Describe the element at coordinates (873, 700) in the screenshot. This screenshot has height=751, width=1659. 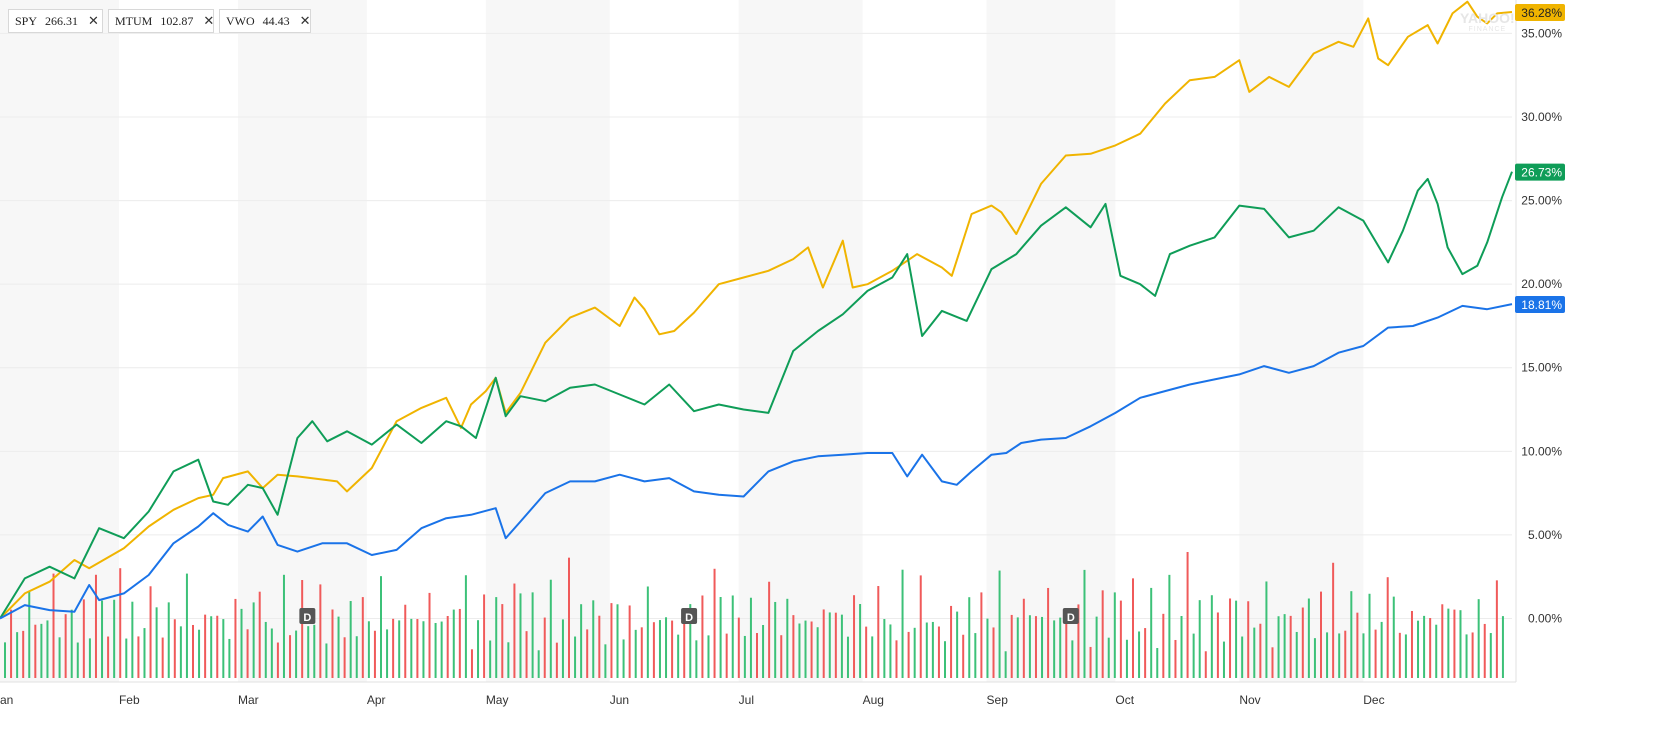
I see `x-tick-label: Aug` at that location.